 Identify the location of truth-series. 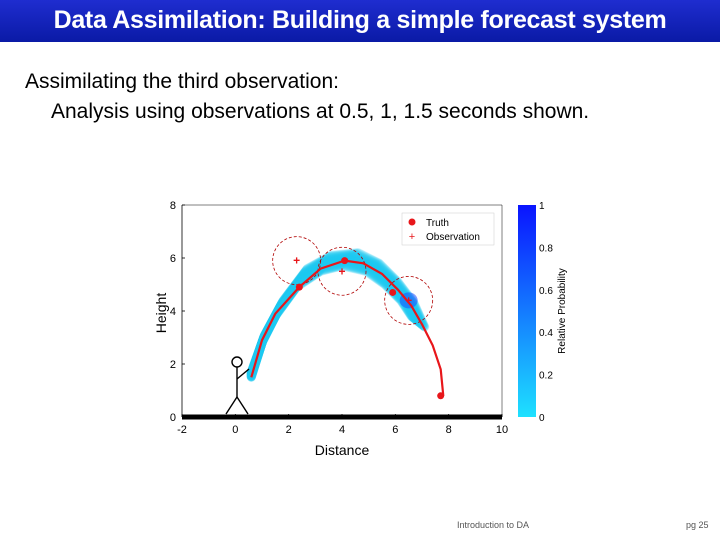
(347, 328).